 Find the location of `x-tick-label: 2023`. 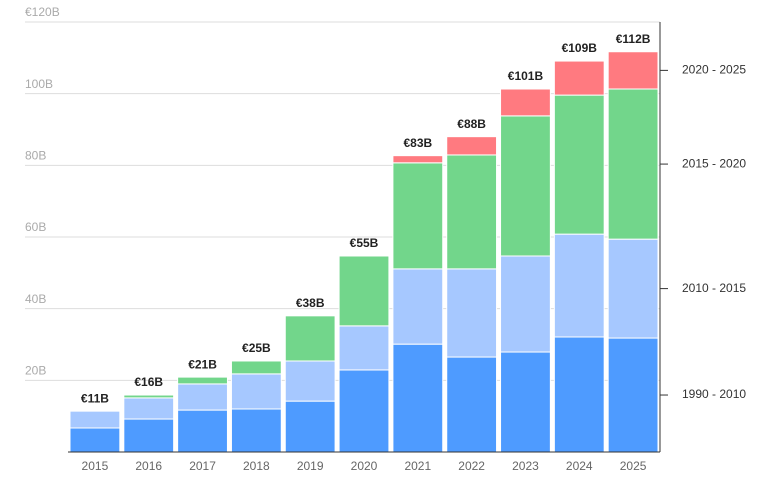

x-tick-label: 2023 is located at coordinates (525, 466).